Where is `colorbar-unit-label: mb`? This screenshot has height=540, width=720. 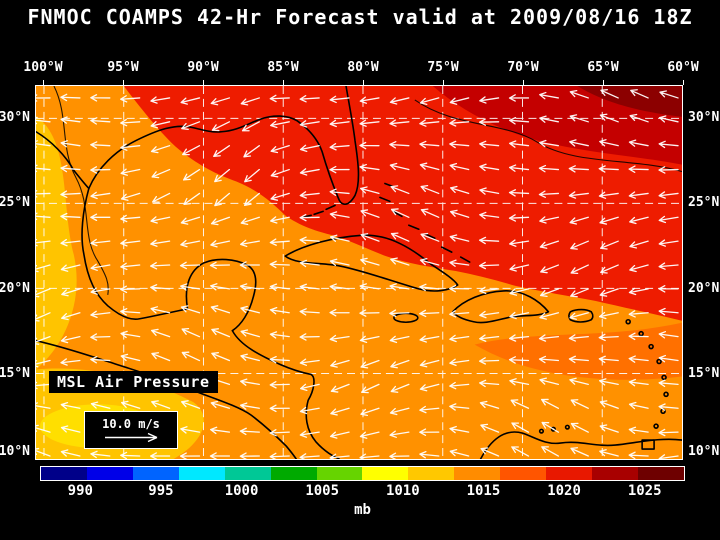 colorbar-unit-label: mb is located at coordinates (362, 510).